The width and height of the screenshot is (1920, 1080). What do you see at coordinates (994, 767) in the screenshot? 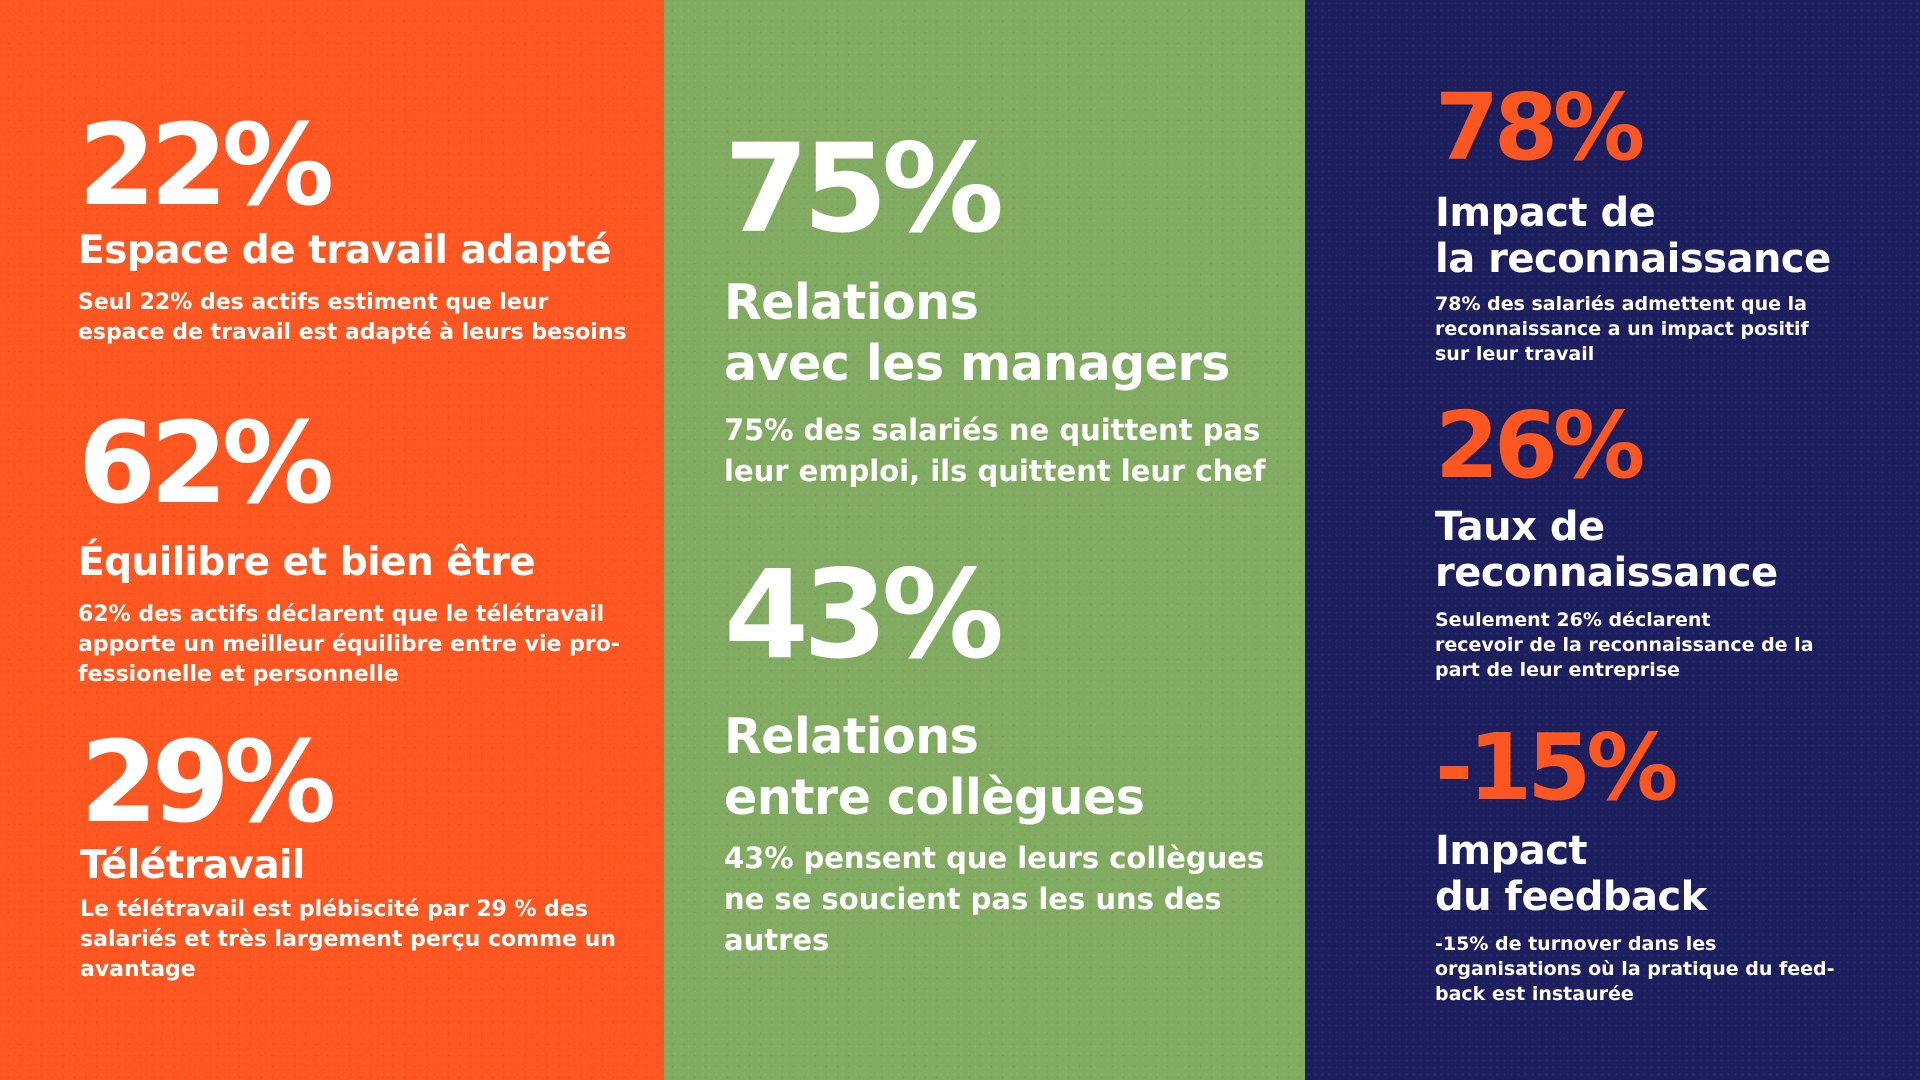
I see `stat-heading: Relations entre collègues` at bounding box center [994, 767].